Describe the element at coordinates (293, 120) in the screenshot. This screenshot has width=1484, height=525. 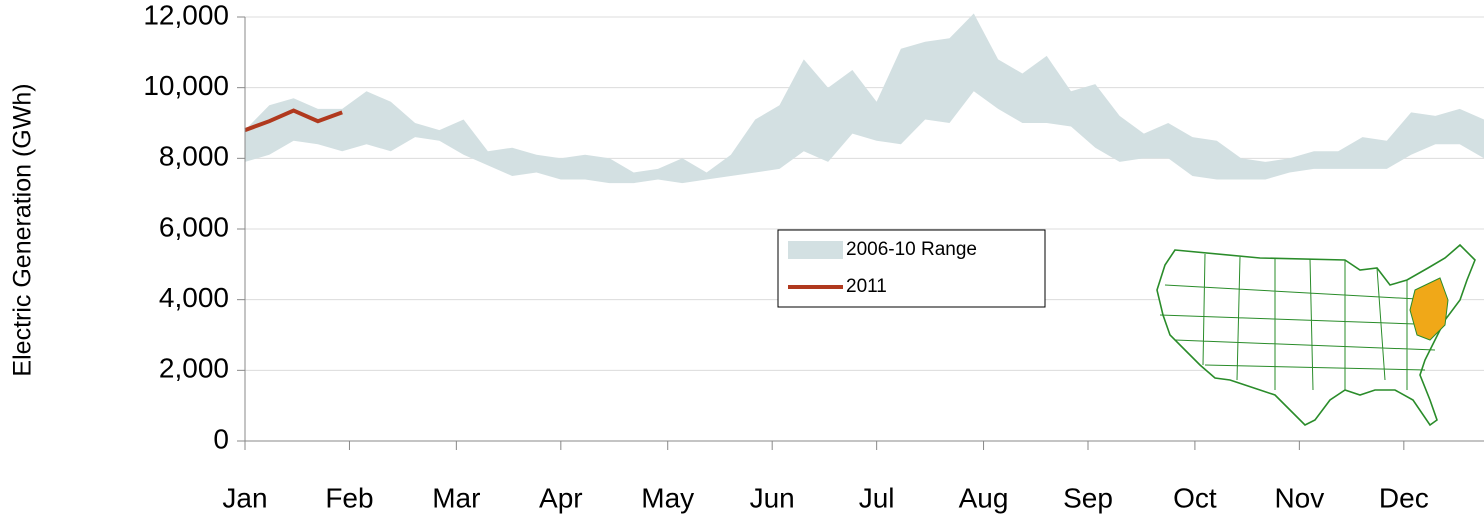
I see `line-series` at that location.